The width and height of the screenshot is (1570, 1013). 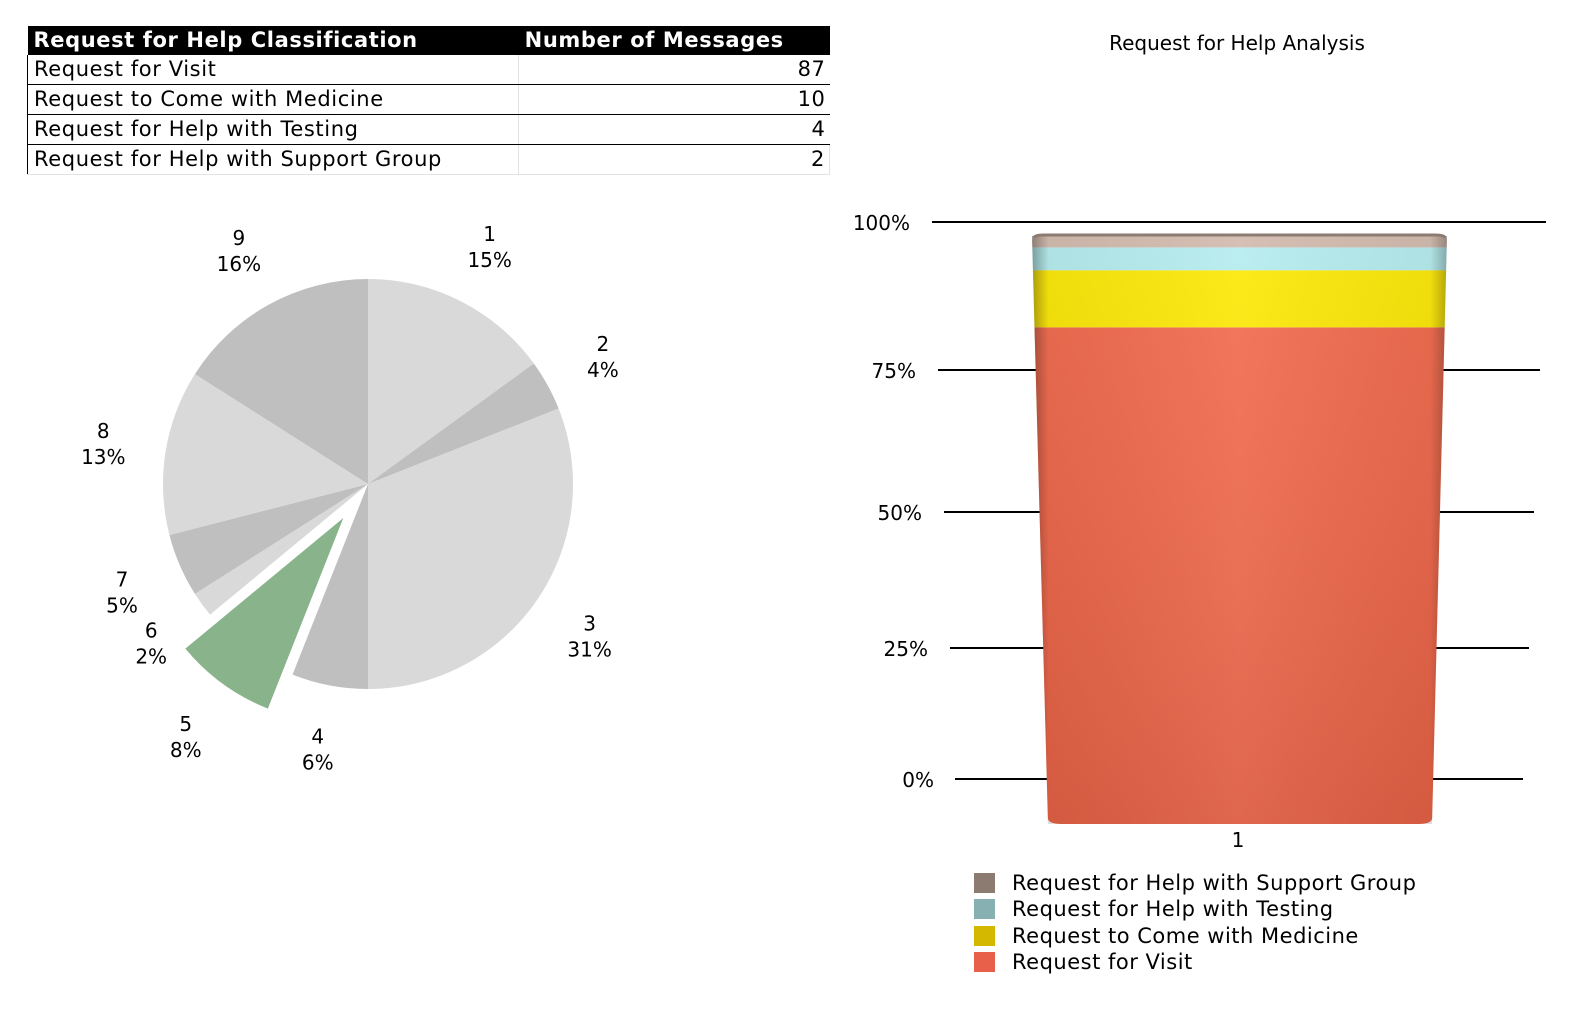 What do you see at coordinates (489, 260) in the screenshot?
I see `pie-slice-percent: 15%` at bounding box center [489, 260].